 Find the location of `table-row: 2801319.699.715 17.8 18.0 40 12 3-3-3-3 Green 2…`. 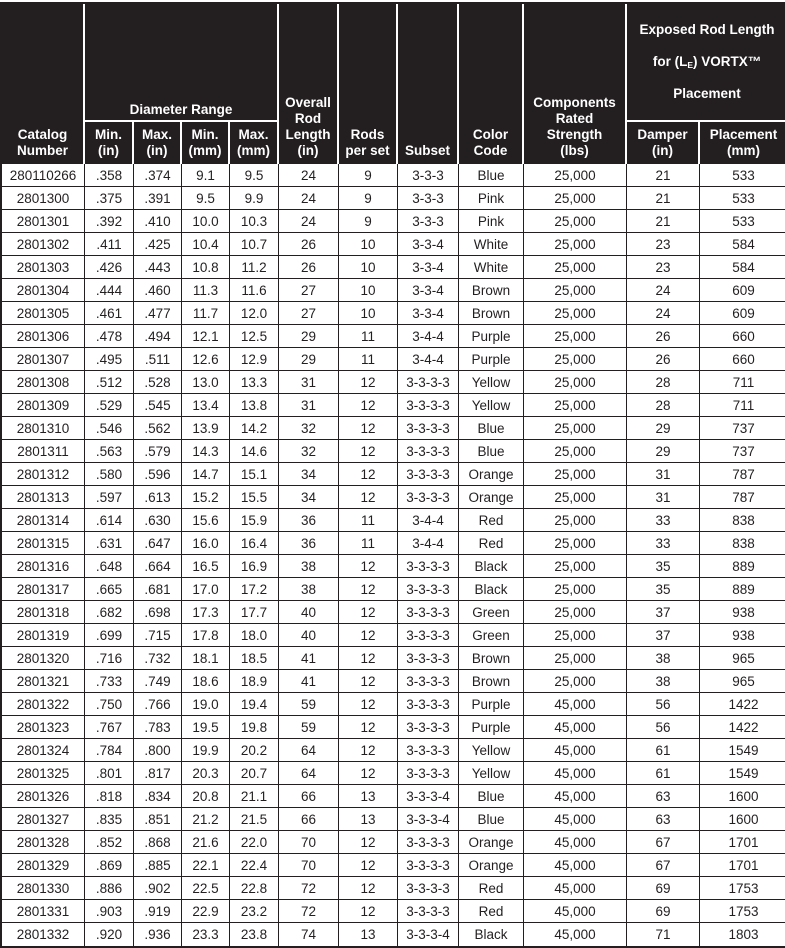

table-row: 2801319.699.715 17.8 18.0 40 12 3-3-3-3 Green 2… is located at coordinates (393, 636).